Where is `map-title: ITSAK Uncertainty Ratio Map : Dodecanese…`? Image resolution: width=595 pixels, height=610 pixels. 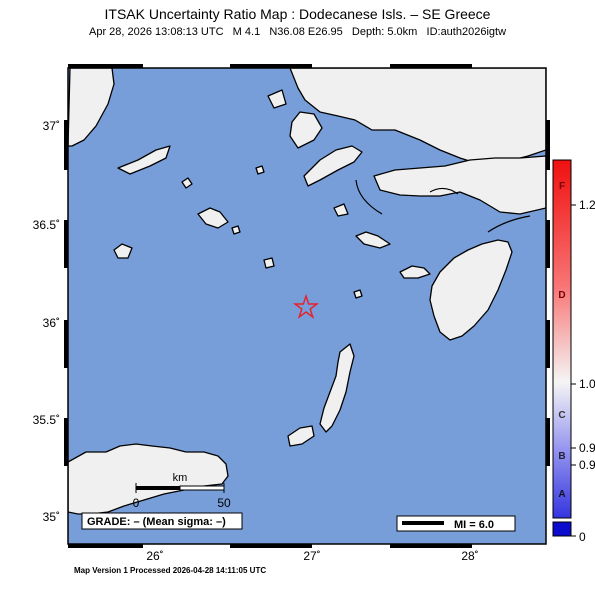
map-title: ITSAK Uncertainty Ratio Map : Dodecanese… is located at coordinates (297, 14).